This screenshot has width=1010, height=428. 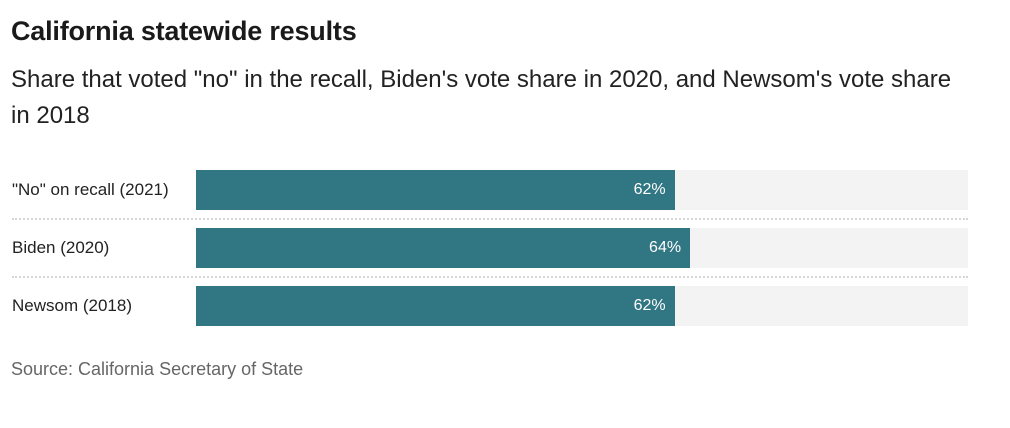 What do you see at coordinates (72, 305) in the screenshot?
I see `category-label: Newsom (2018)` at bounding box center [72, 305].